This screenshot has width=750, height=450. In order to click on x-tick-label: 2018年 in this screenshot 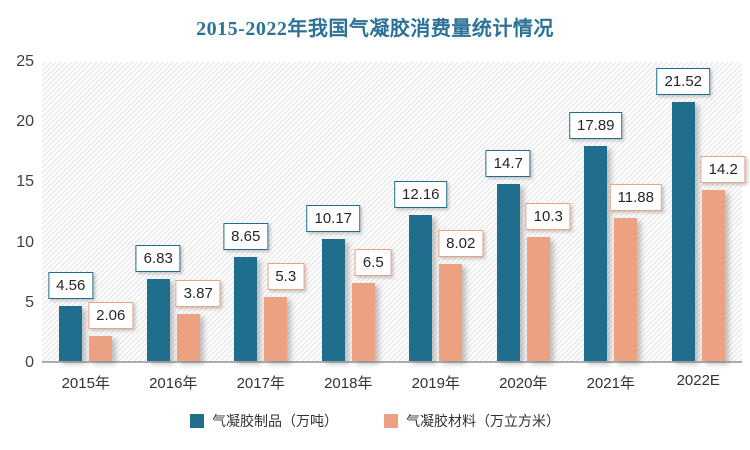, I will do `click(348, 383)`.